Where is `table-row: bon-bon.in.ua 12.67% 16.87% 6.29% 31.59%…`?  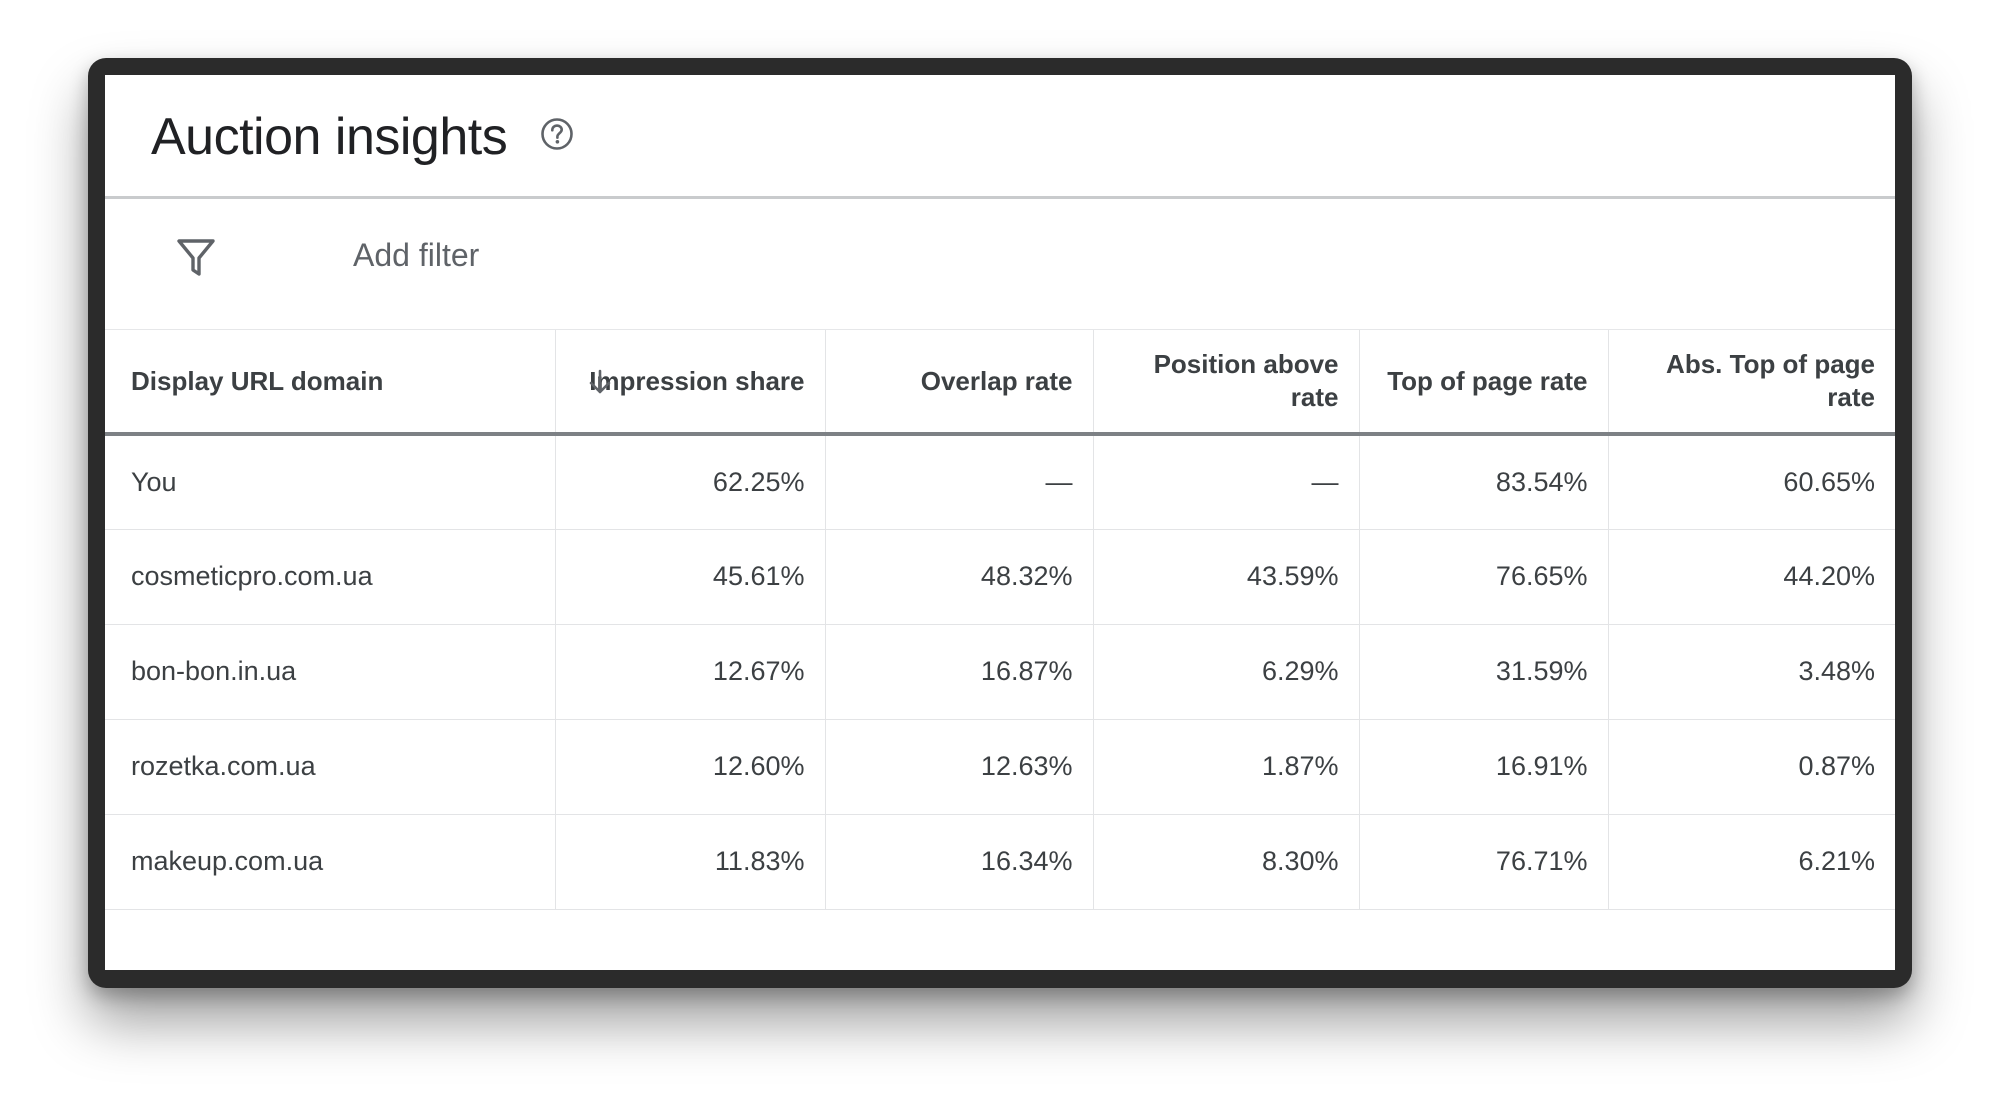
table-row: bon-bon.in.ua 12.67% 16.87% 6.29% 31.59%… is located at coordinates (1000, 672).